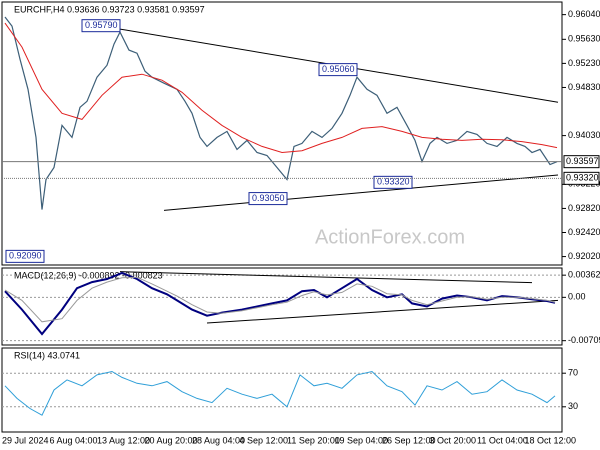 The height and width of the screenshot is (450, 600). I want to click on annotation-label: 0.93320, so click(393, 182).